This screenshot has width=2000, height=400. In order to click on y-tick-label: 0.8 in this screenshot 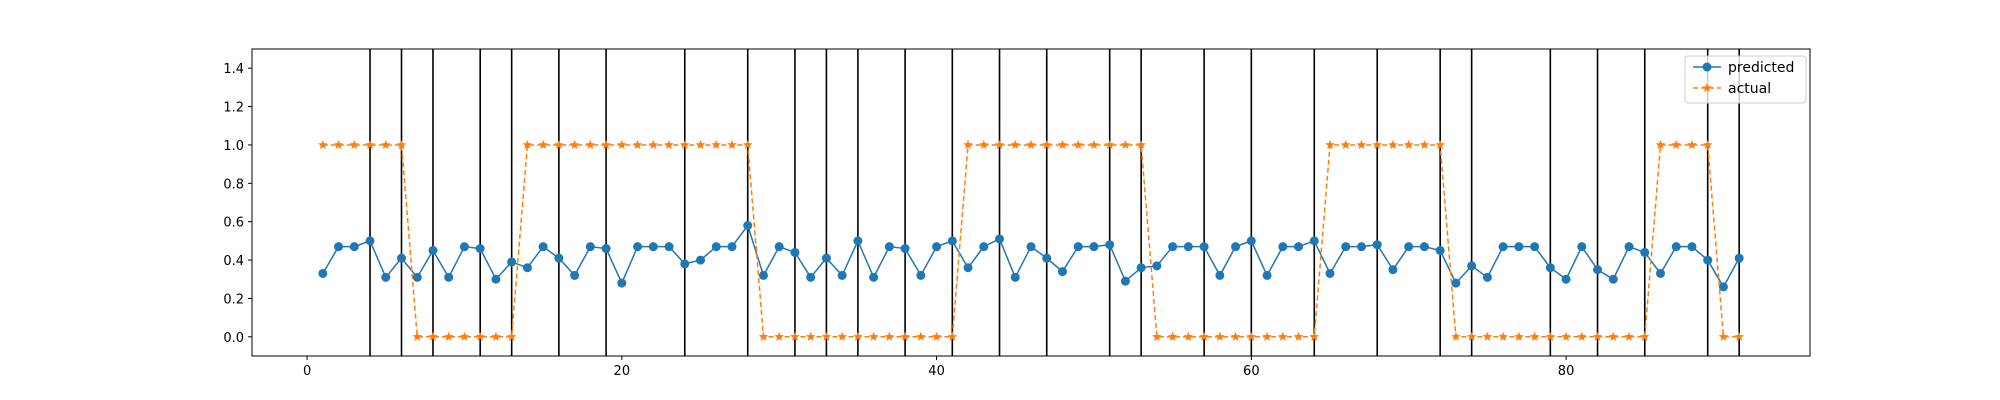, I will do `click(233, 184)`.